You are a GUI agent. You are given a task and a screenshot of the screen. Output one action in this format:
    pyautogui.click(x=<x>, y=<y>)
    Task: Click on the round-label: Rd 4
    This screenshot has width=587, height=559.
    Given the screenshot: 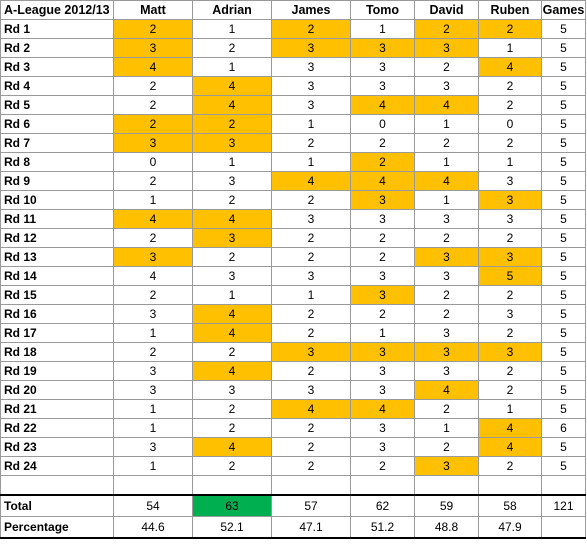 What is the action you would take?
    pyautogui.click(x=57, y=86)
    